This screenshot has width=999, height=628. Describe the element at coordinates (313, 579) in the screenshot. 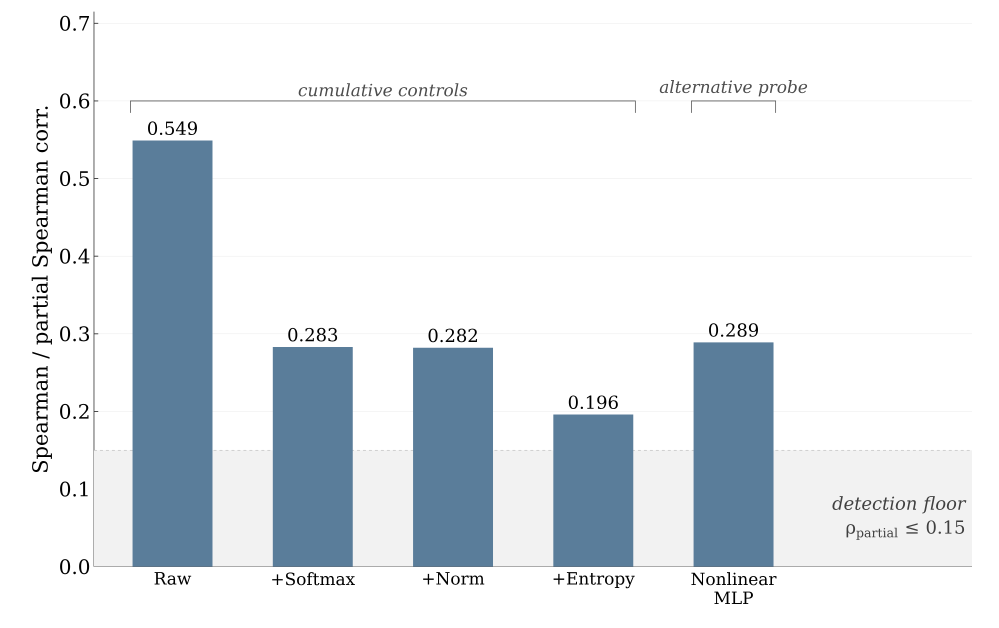

I see `x-tick-label: +Softmax` at that location.